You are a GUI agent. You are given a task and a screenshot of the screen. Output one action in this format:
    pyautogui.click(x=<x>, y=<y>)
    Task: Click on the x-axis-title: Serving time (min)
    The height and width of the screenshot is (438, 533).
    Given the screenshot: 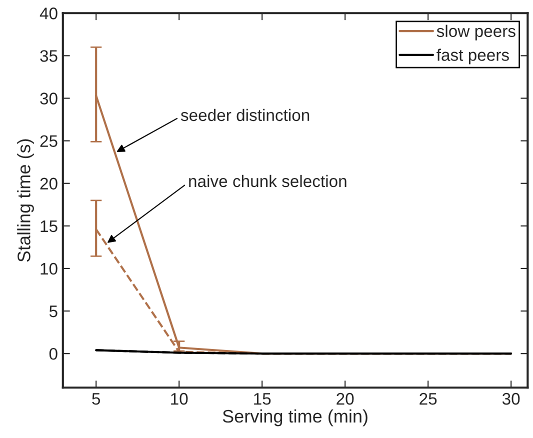 What is the action you would take?
    pyautogui.click(x=295, y=417)
    